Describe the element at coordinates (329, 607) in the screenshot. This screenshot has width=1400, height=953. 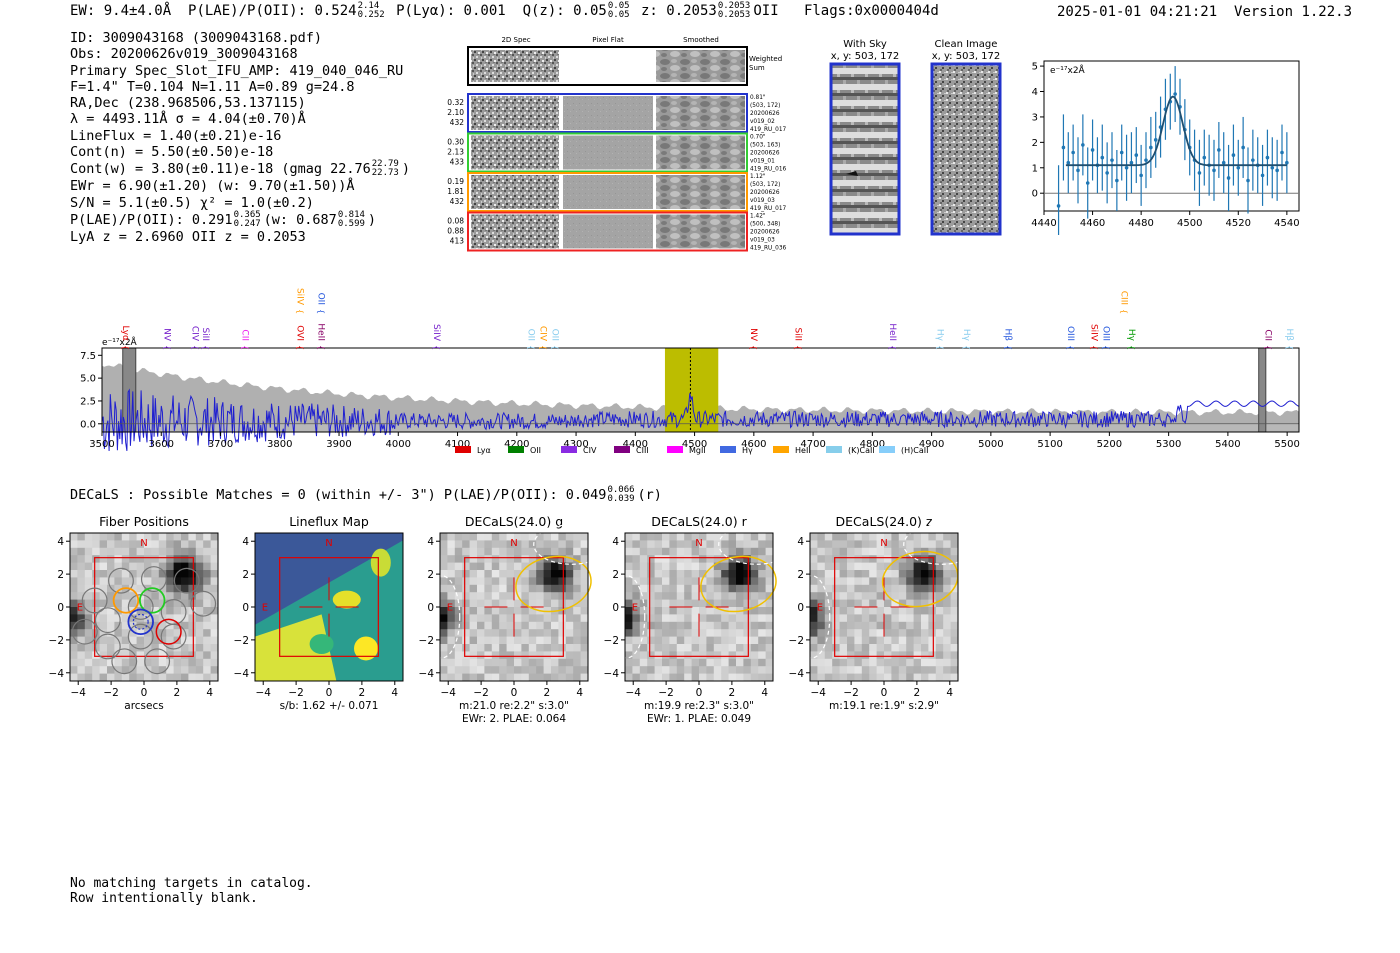
I see `aperture-box` at that location.